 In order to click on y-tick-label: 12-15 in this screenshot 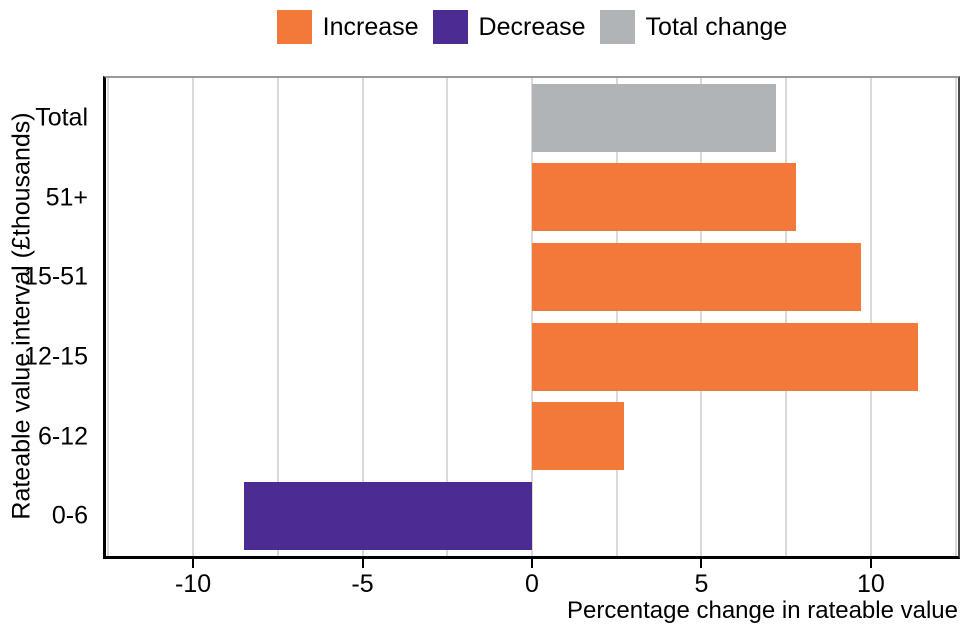, I will do `click(56, 356)`.